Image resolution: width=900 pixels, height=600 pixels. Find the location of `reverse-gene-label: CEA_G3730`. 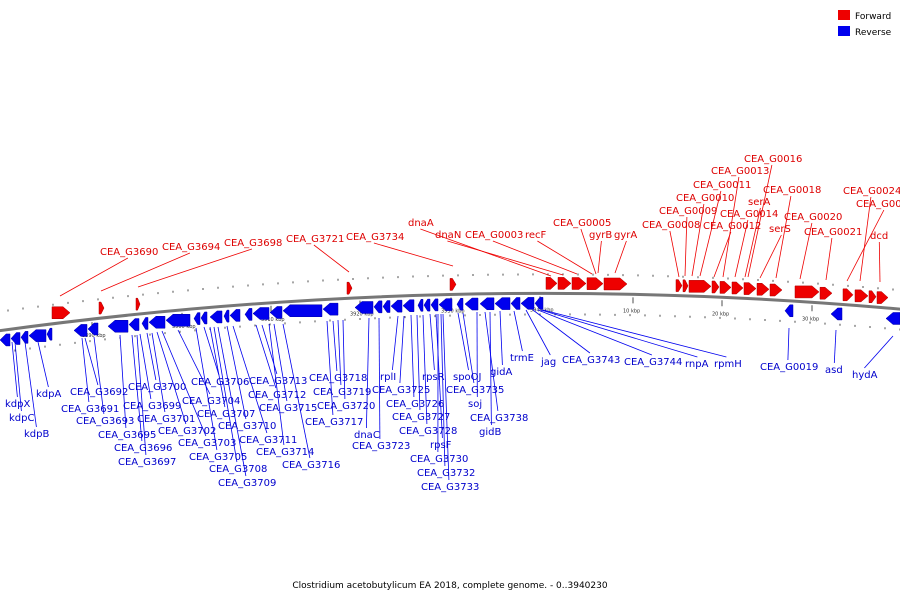

reverse-gene-label: CEA_G3730 is located at coordinates (439, 459).